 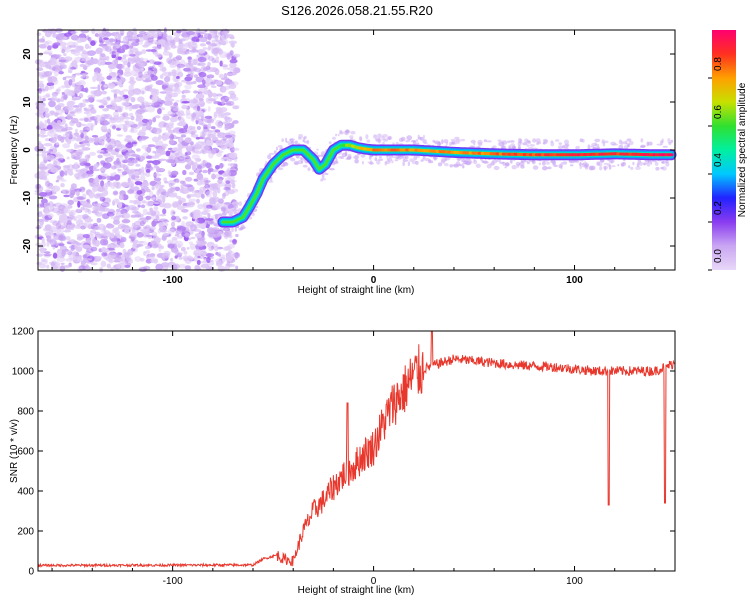 I want to click on spec-y-tick-label: 0, so click(x=27, y=150).